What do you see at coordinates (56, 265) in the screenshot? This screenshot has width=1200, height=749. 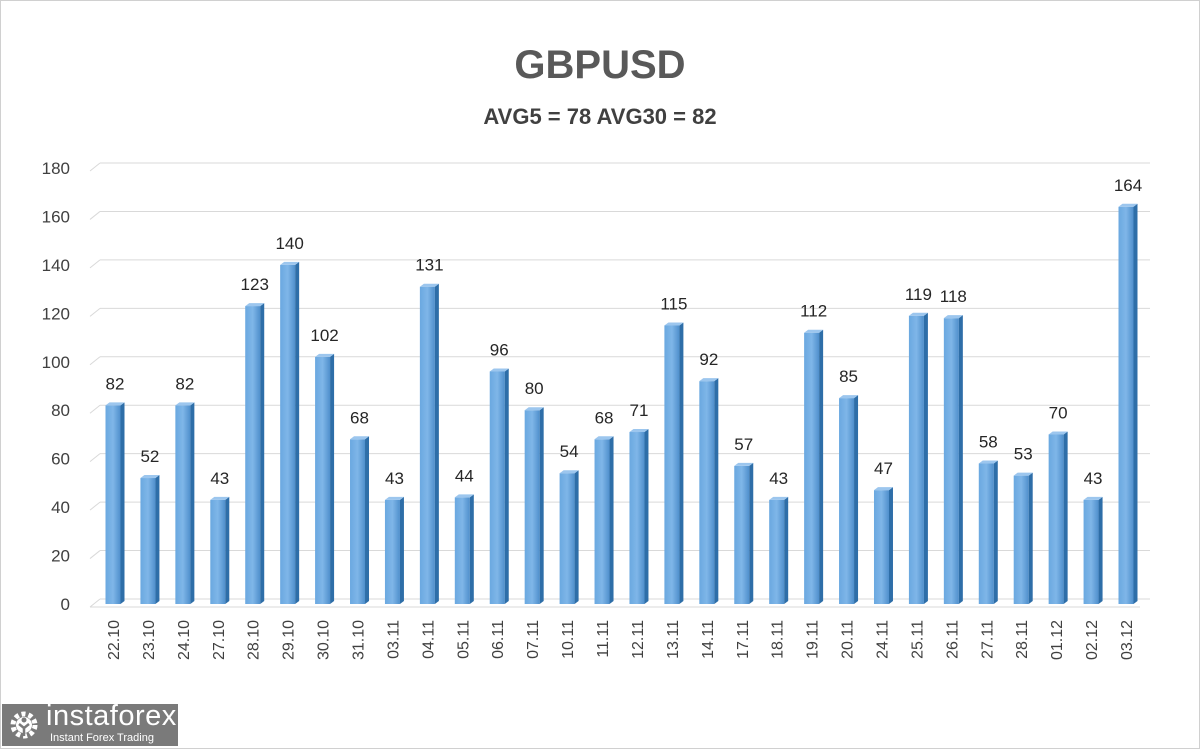 I see `y-tick-label: 140` at bounding box center [56, 265].